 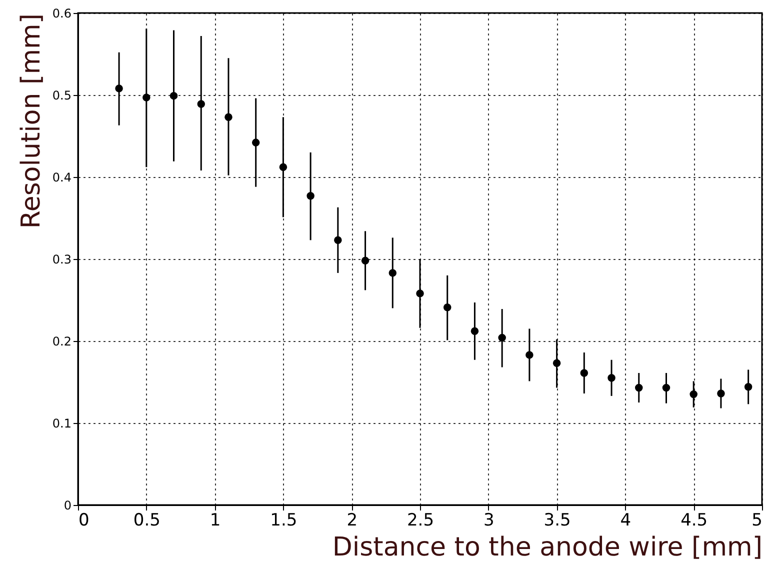 I want to click on y-tick-label: 0.6, so click(x=62, y=13).